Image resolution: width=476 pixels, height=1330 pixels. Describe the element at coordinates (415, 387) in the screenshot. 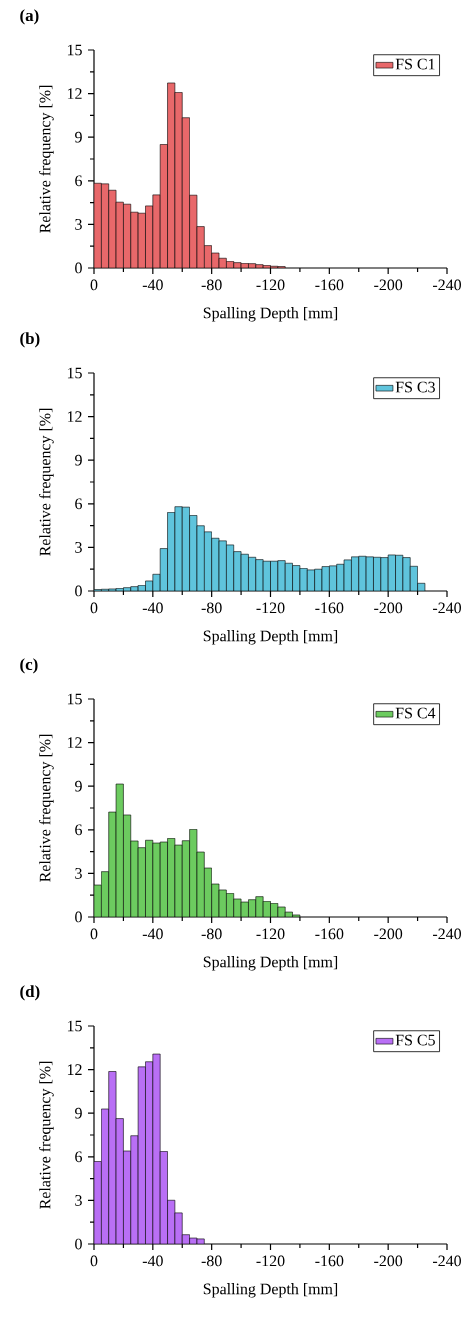

I see `legend-label: FS C3` at that location.